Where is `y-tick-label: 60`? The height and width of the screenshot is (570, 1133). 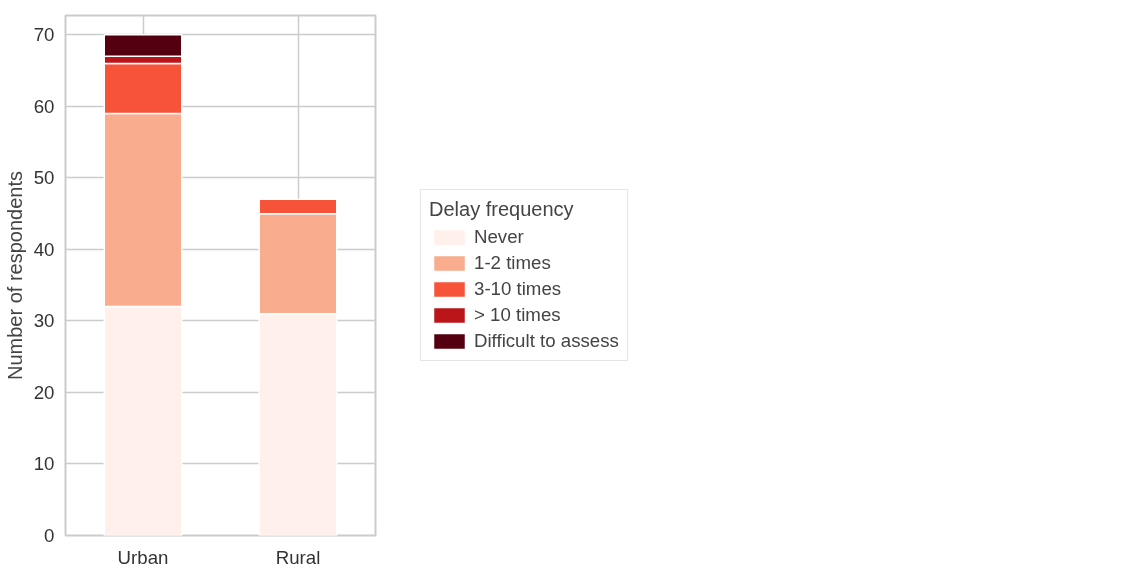 y-tick-label: 60 is located at coordinates (44, 106).